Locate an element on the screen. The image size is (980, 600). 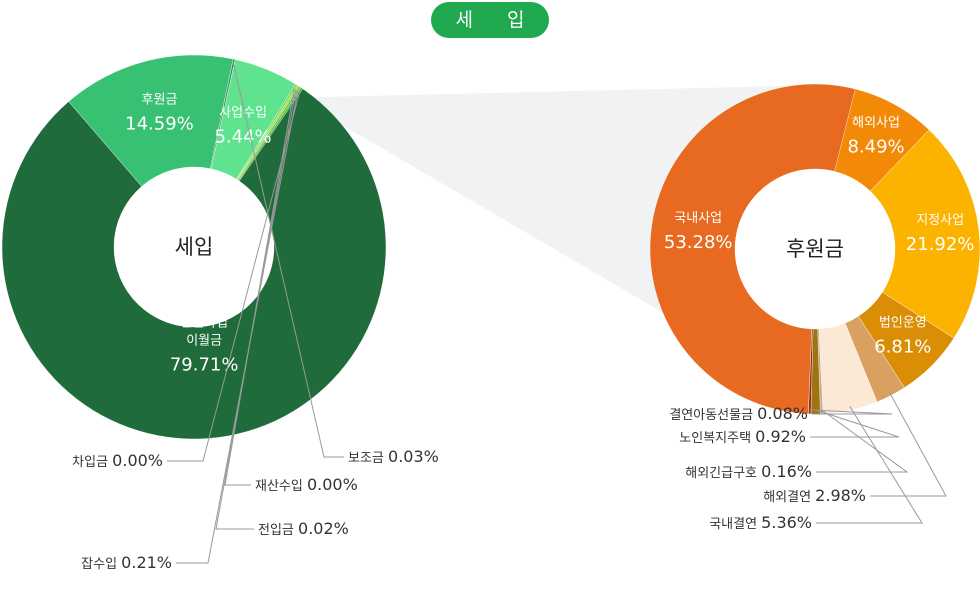
right-label-name-1: 지정사업 is located at coordinates (940, 220).